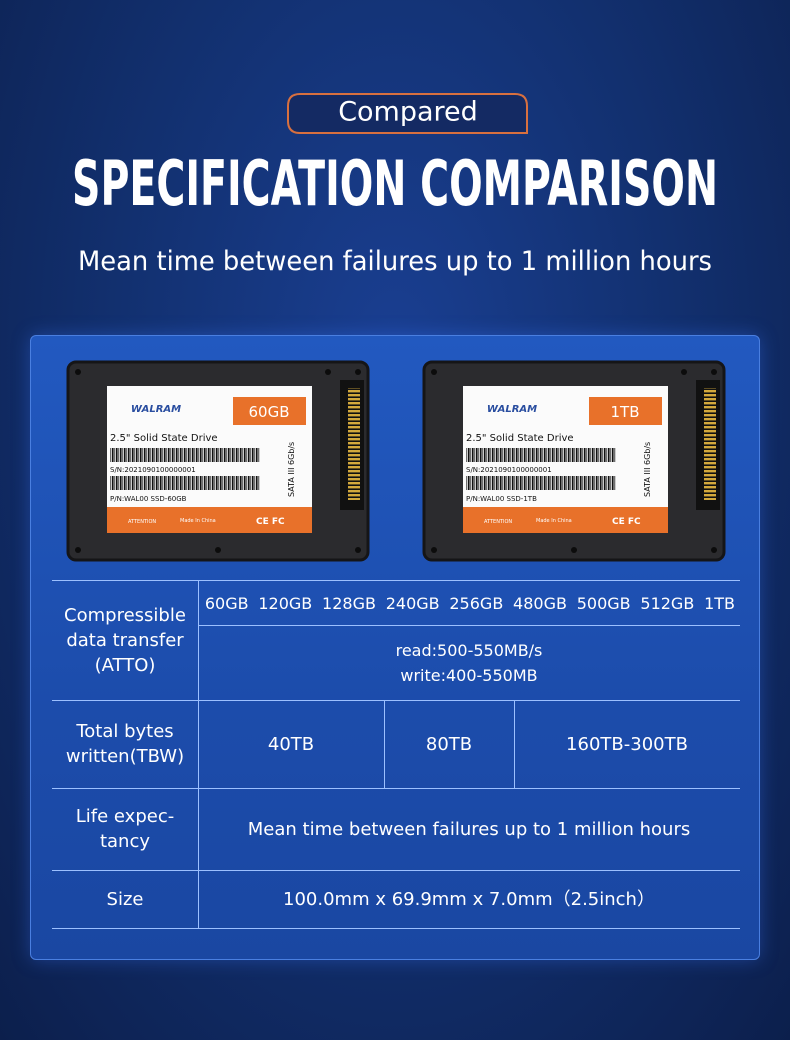 Image resolution: width=790 pixels, height=1040 pixels. I want to click on label-line: Life expec-, so click(125, 816).